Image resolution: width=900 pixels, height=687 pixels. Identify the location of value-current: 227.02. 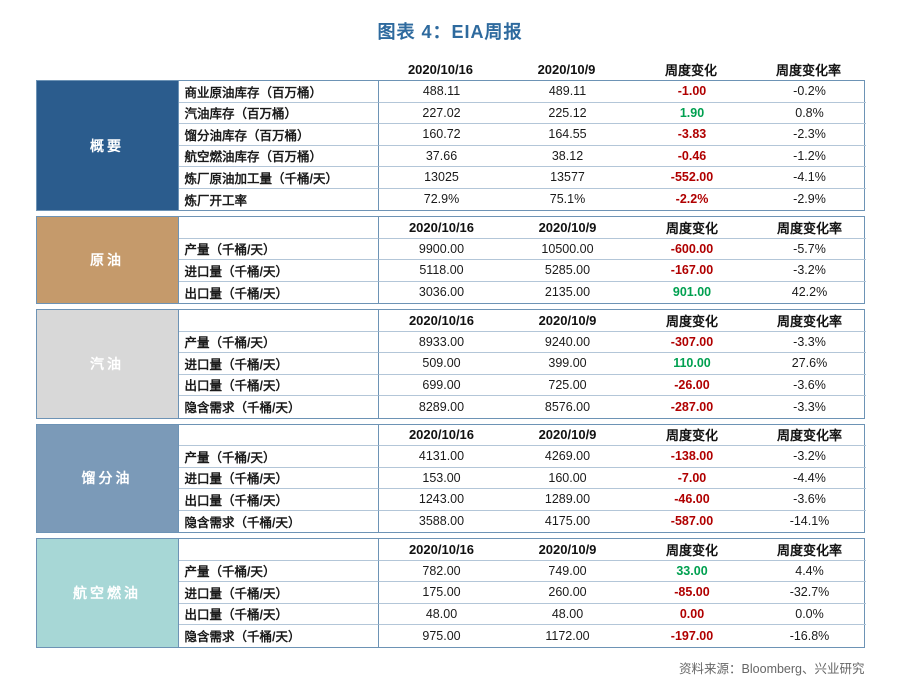
(441, 113).